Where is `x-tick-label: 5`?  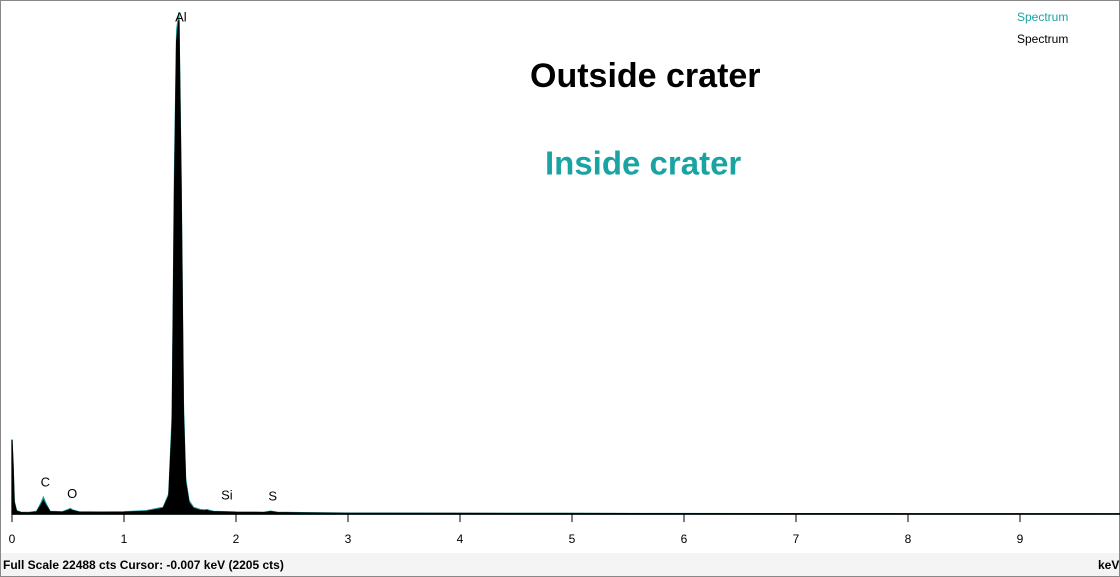
x-tick-label: 5 is located at coordinates (572, 539).